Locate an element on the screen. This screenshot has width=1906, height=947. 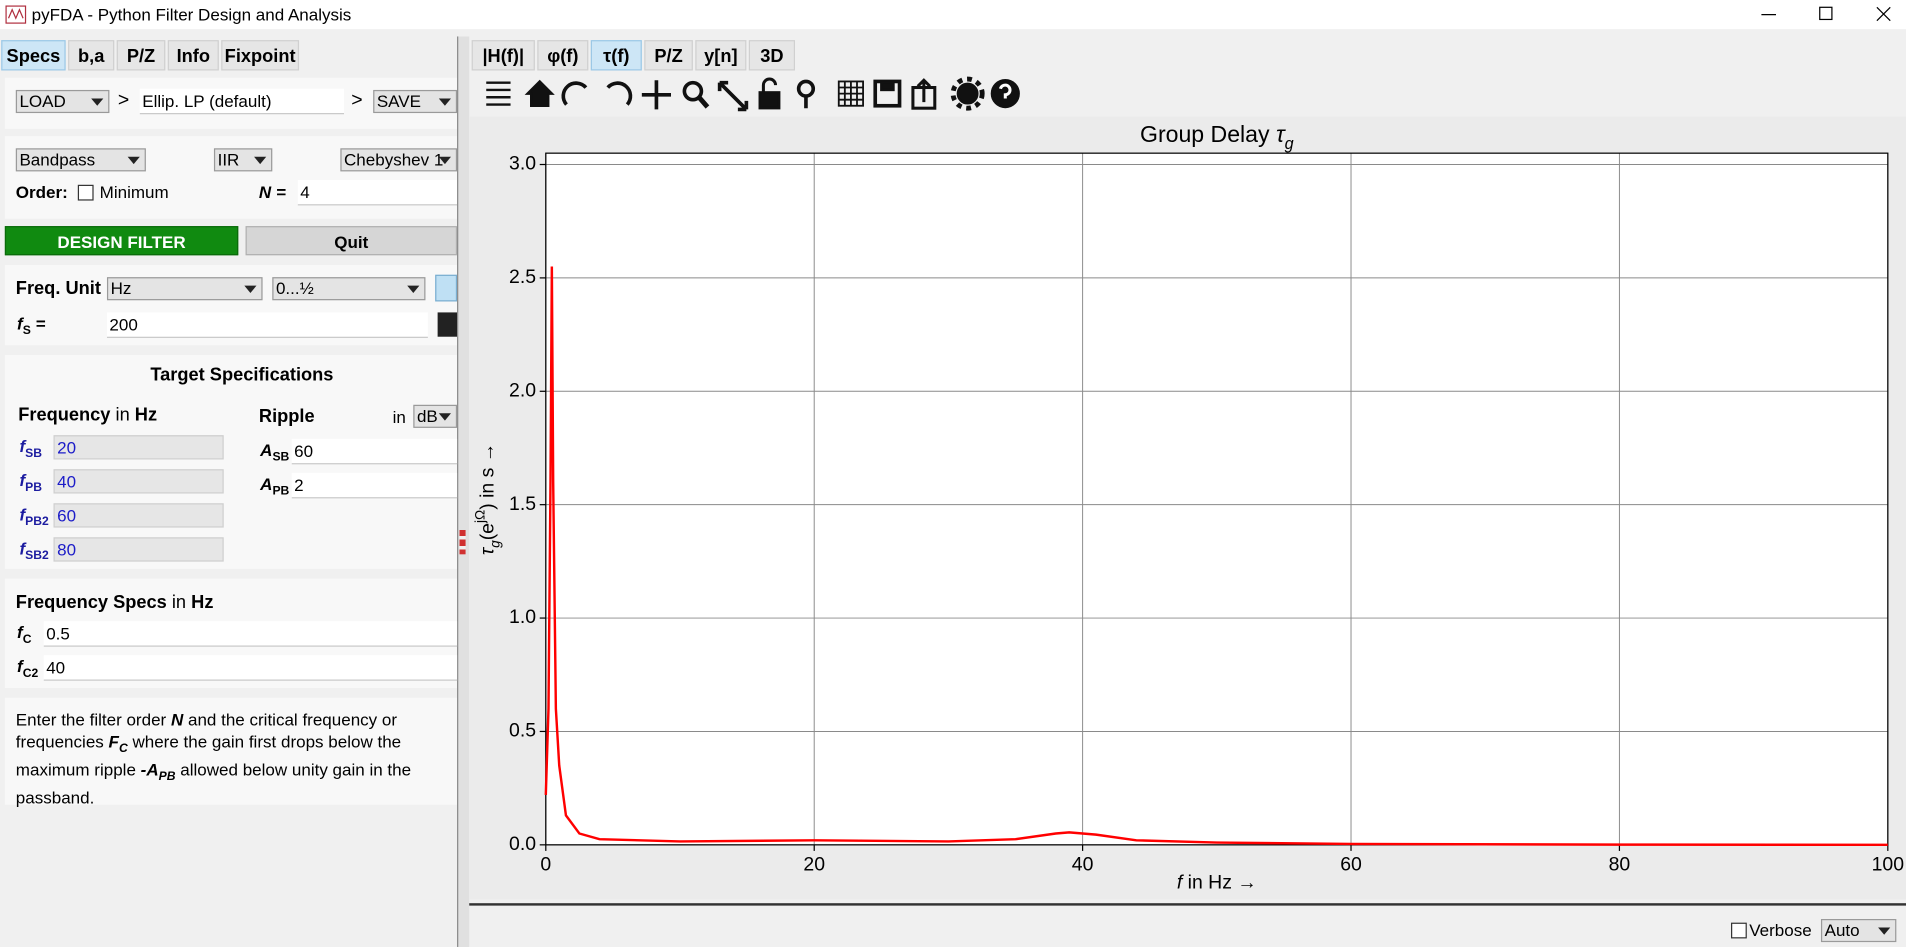
y-tick-label: 2.5 is located at coordinates (522, 277).